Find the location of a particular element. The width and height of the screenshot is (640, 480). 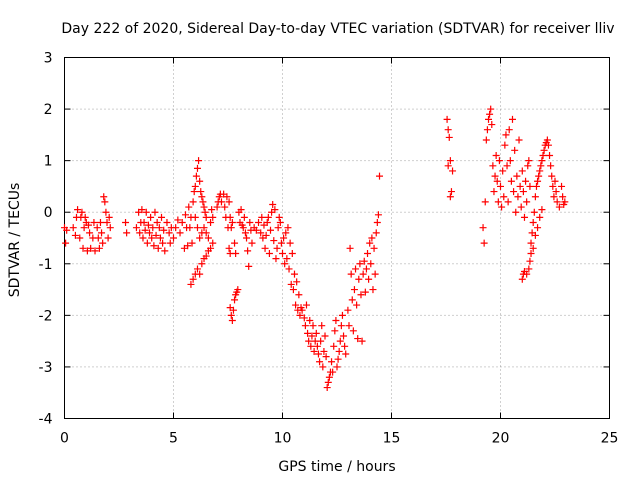

x-tick-label: 5 is located at coordinates (173, 439).